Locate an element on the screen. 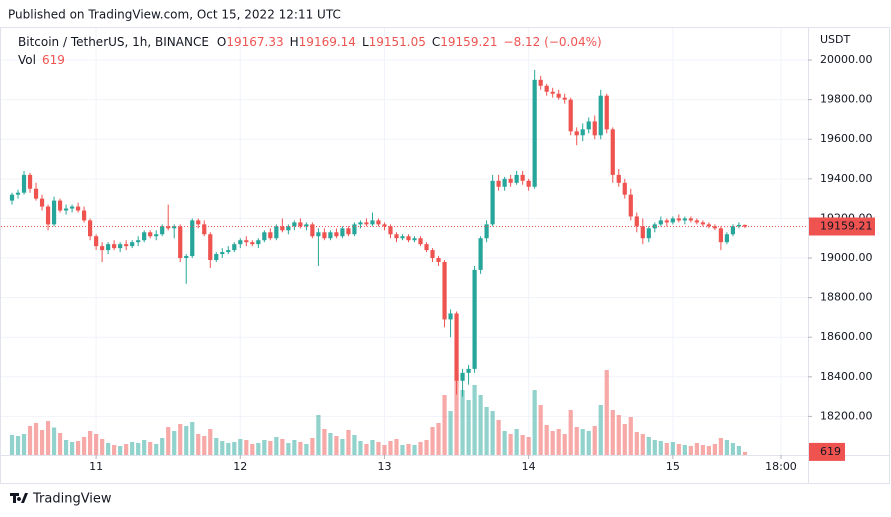 This screenshot has height=517, width=891. ohlc-label: O is located at coordinates (221, 42).